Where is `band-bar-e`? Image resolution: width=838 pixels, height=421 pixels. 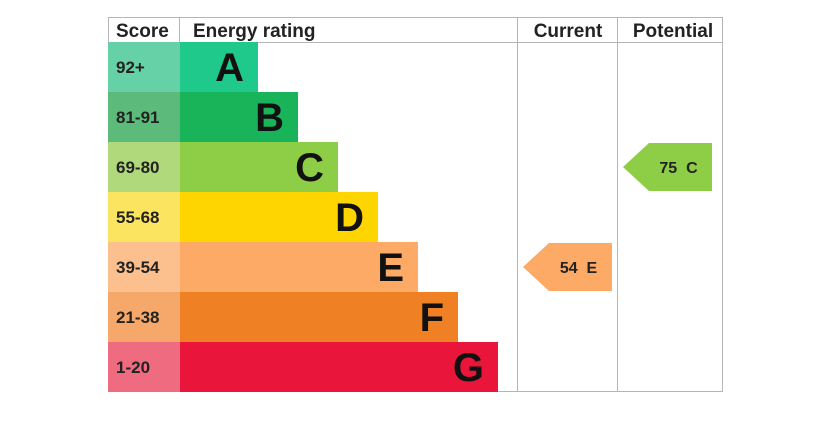
band-bar-e is located at coordinates (299, 267).